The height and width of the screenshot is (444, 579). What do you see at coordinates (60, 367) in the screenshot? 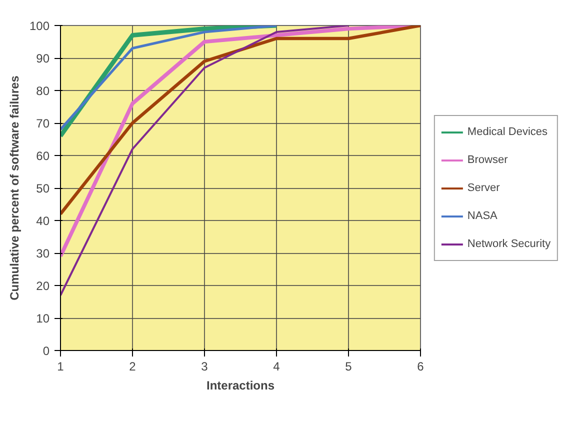
I see `x-tick-label: 1` at bounding box center [60, 367].